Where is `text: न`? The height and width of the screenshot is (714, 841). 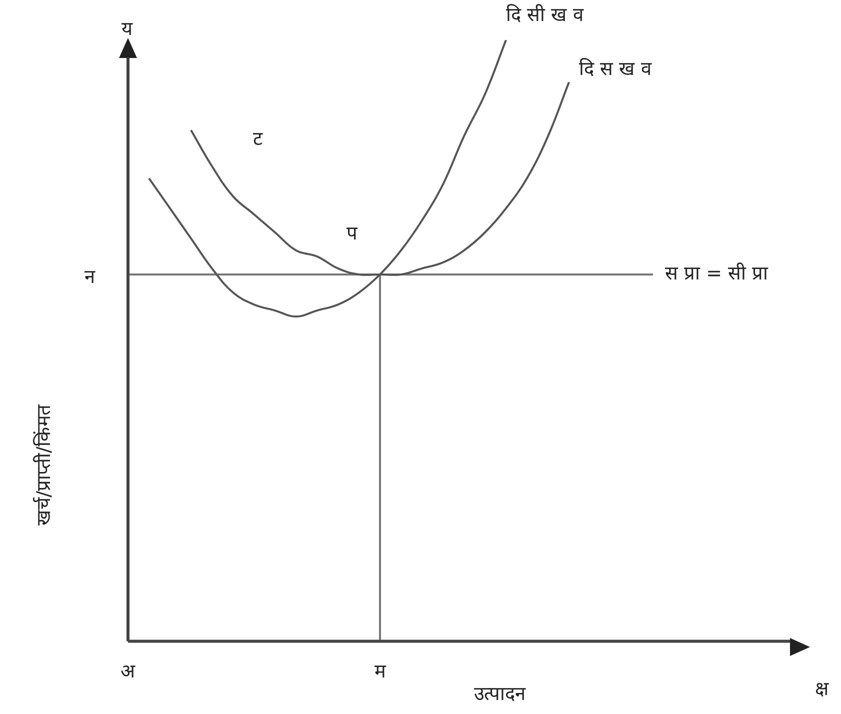
text: न is located at coordinates (90, 277).